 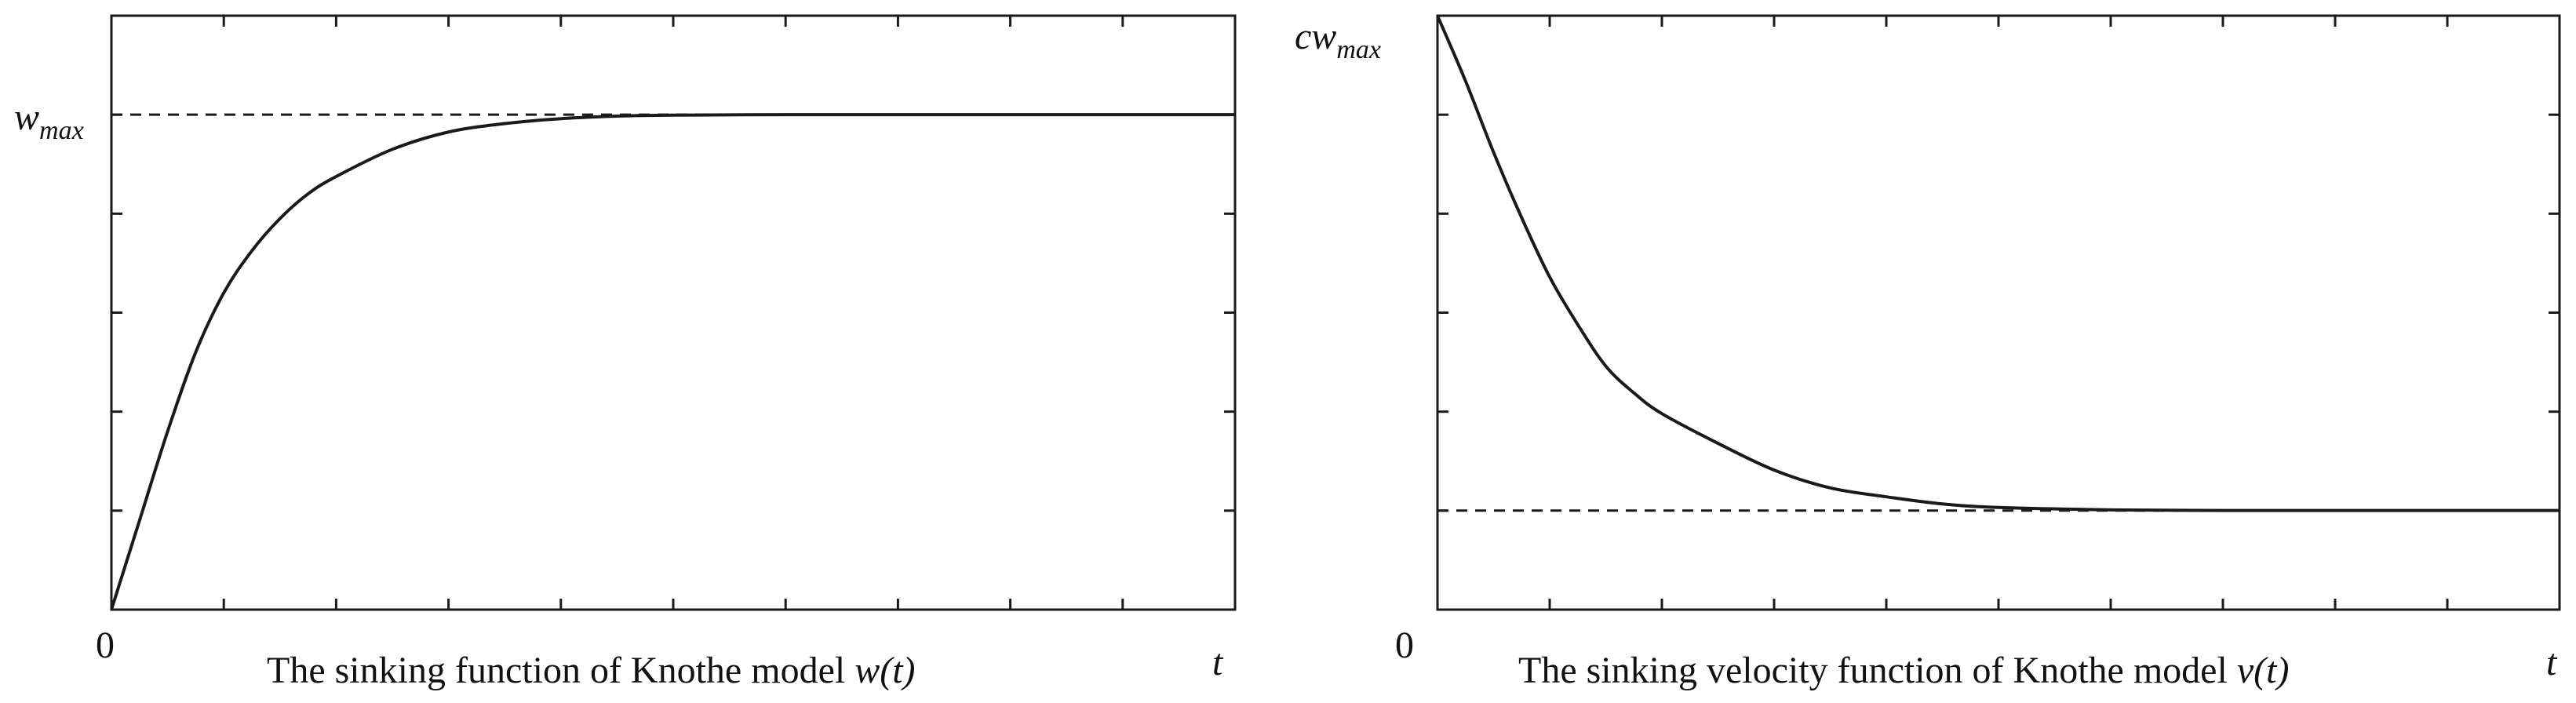 I want to click on left-origin-label: 0, so click(x=105, y=645).